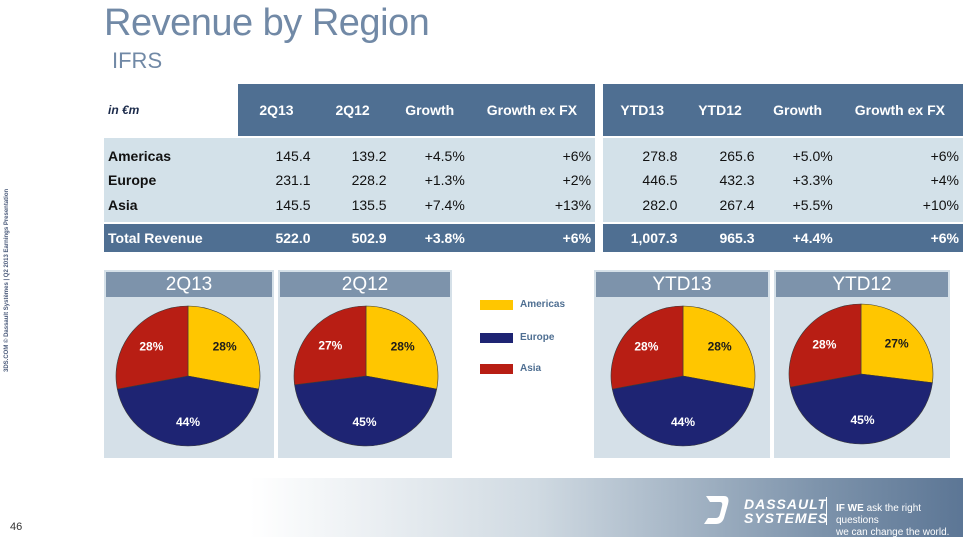  I want to click on cell: 965.3, so click(720, 238).